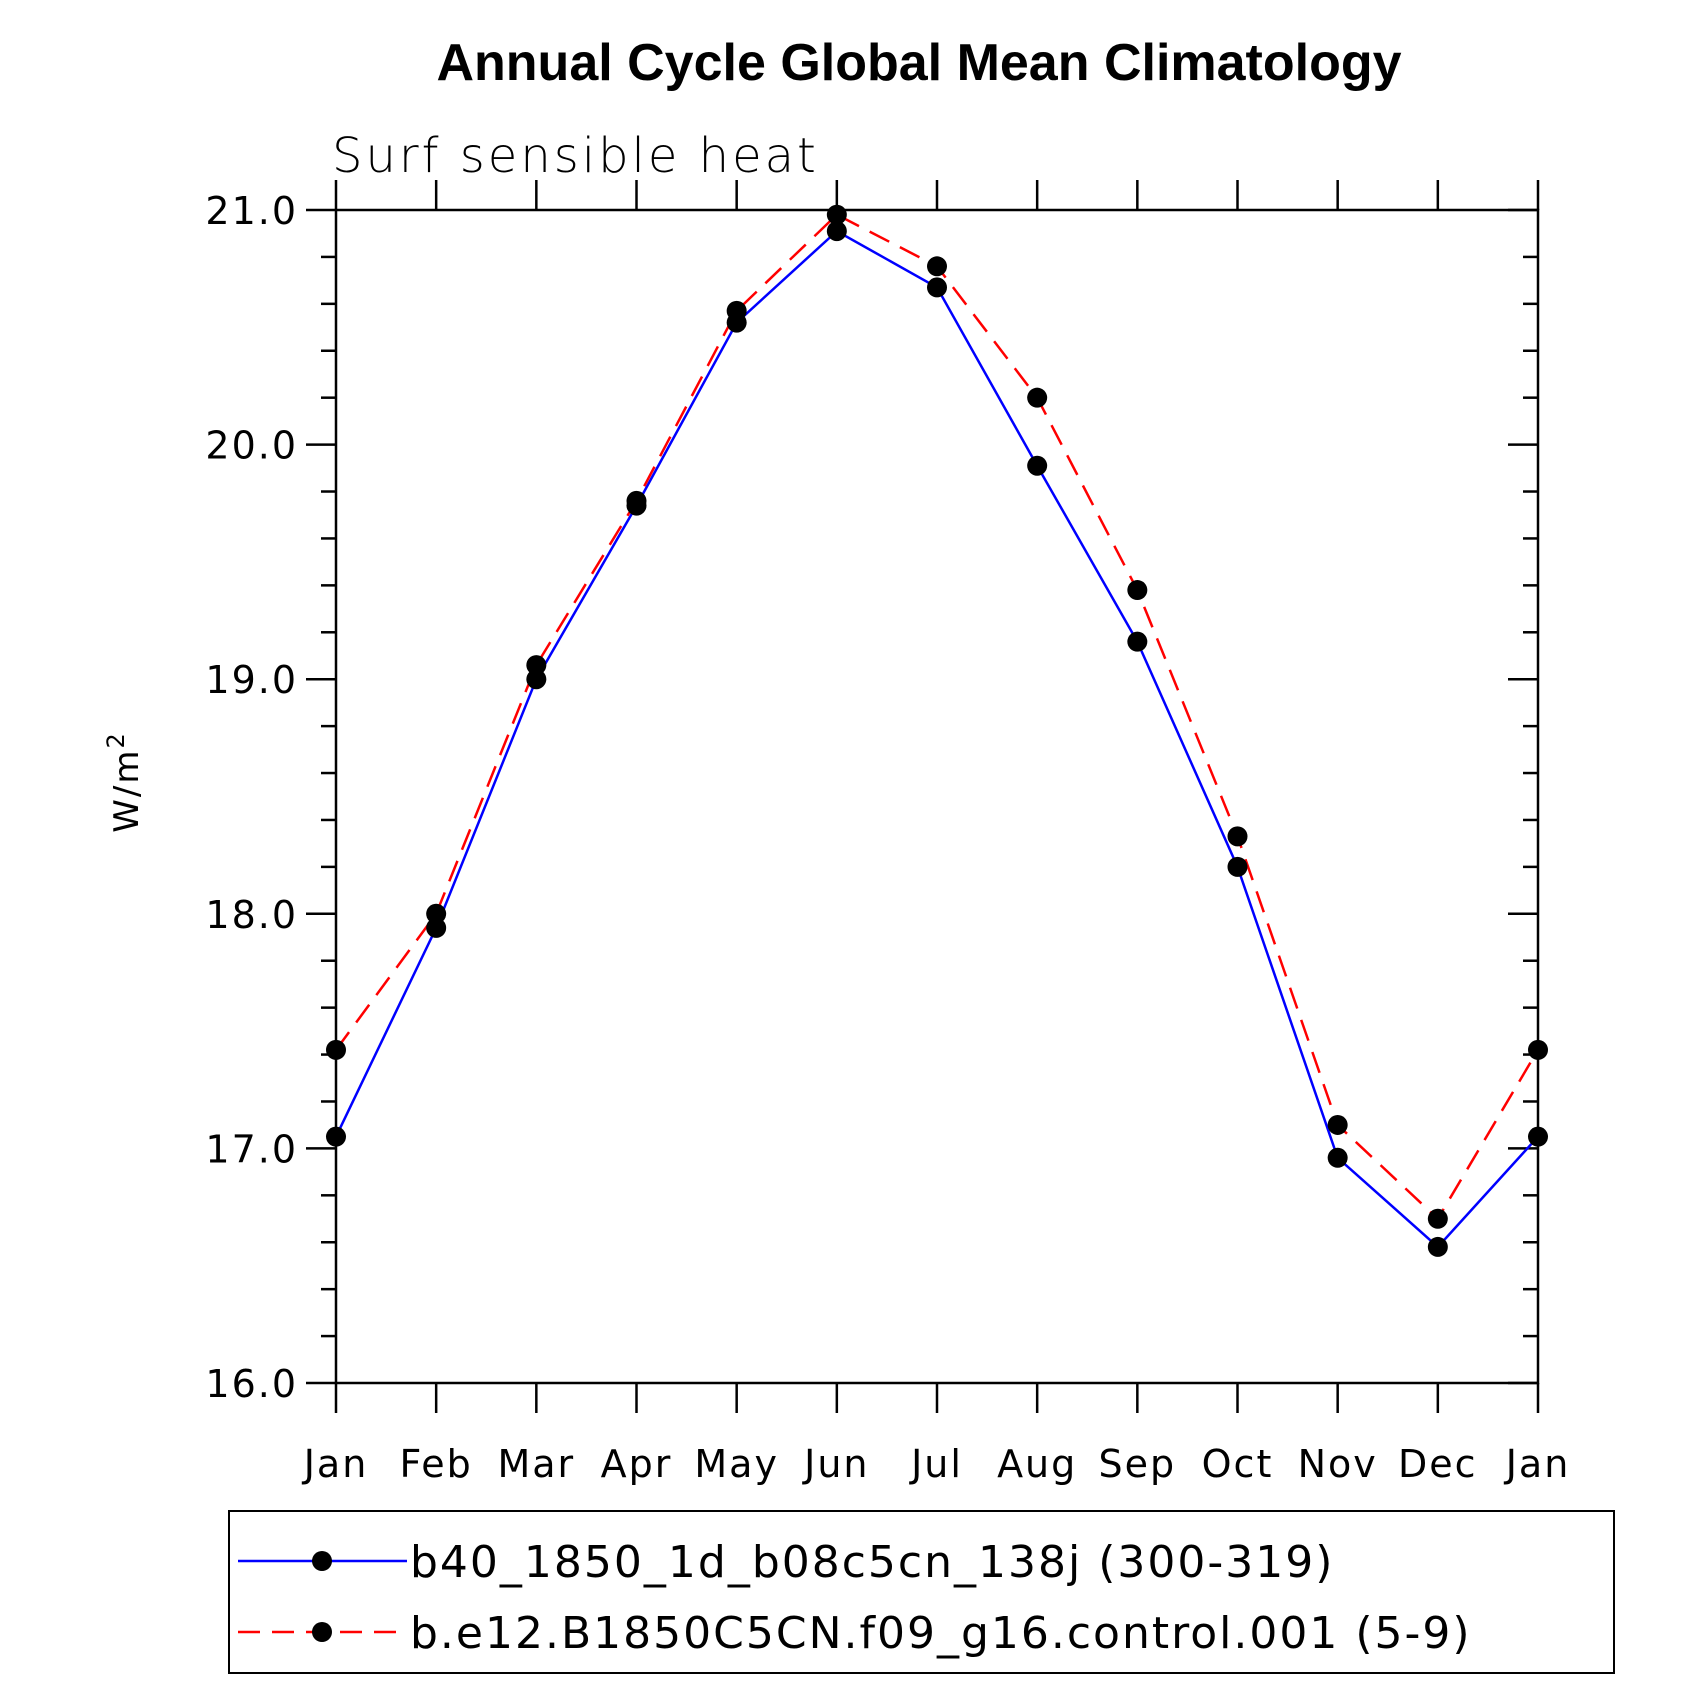  What do you see at coordinates (736, 1464) in the screenshot?
I see `x-tick-label: May` at bounding box center [736, 1464].